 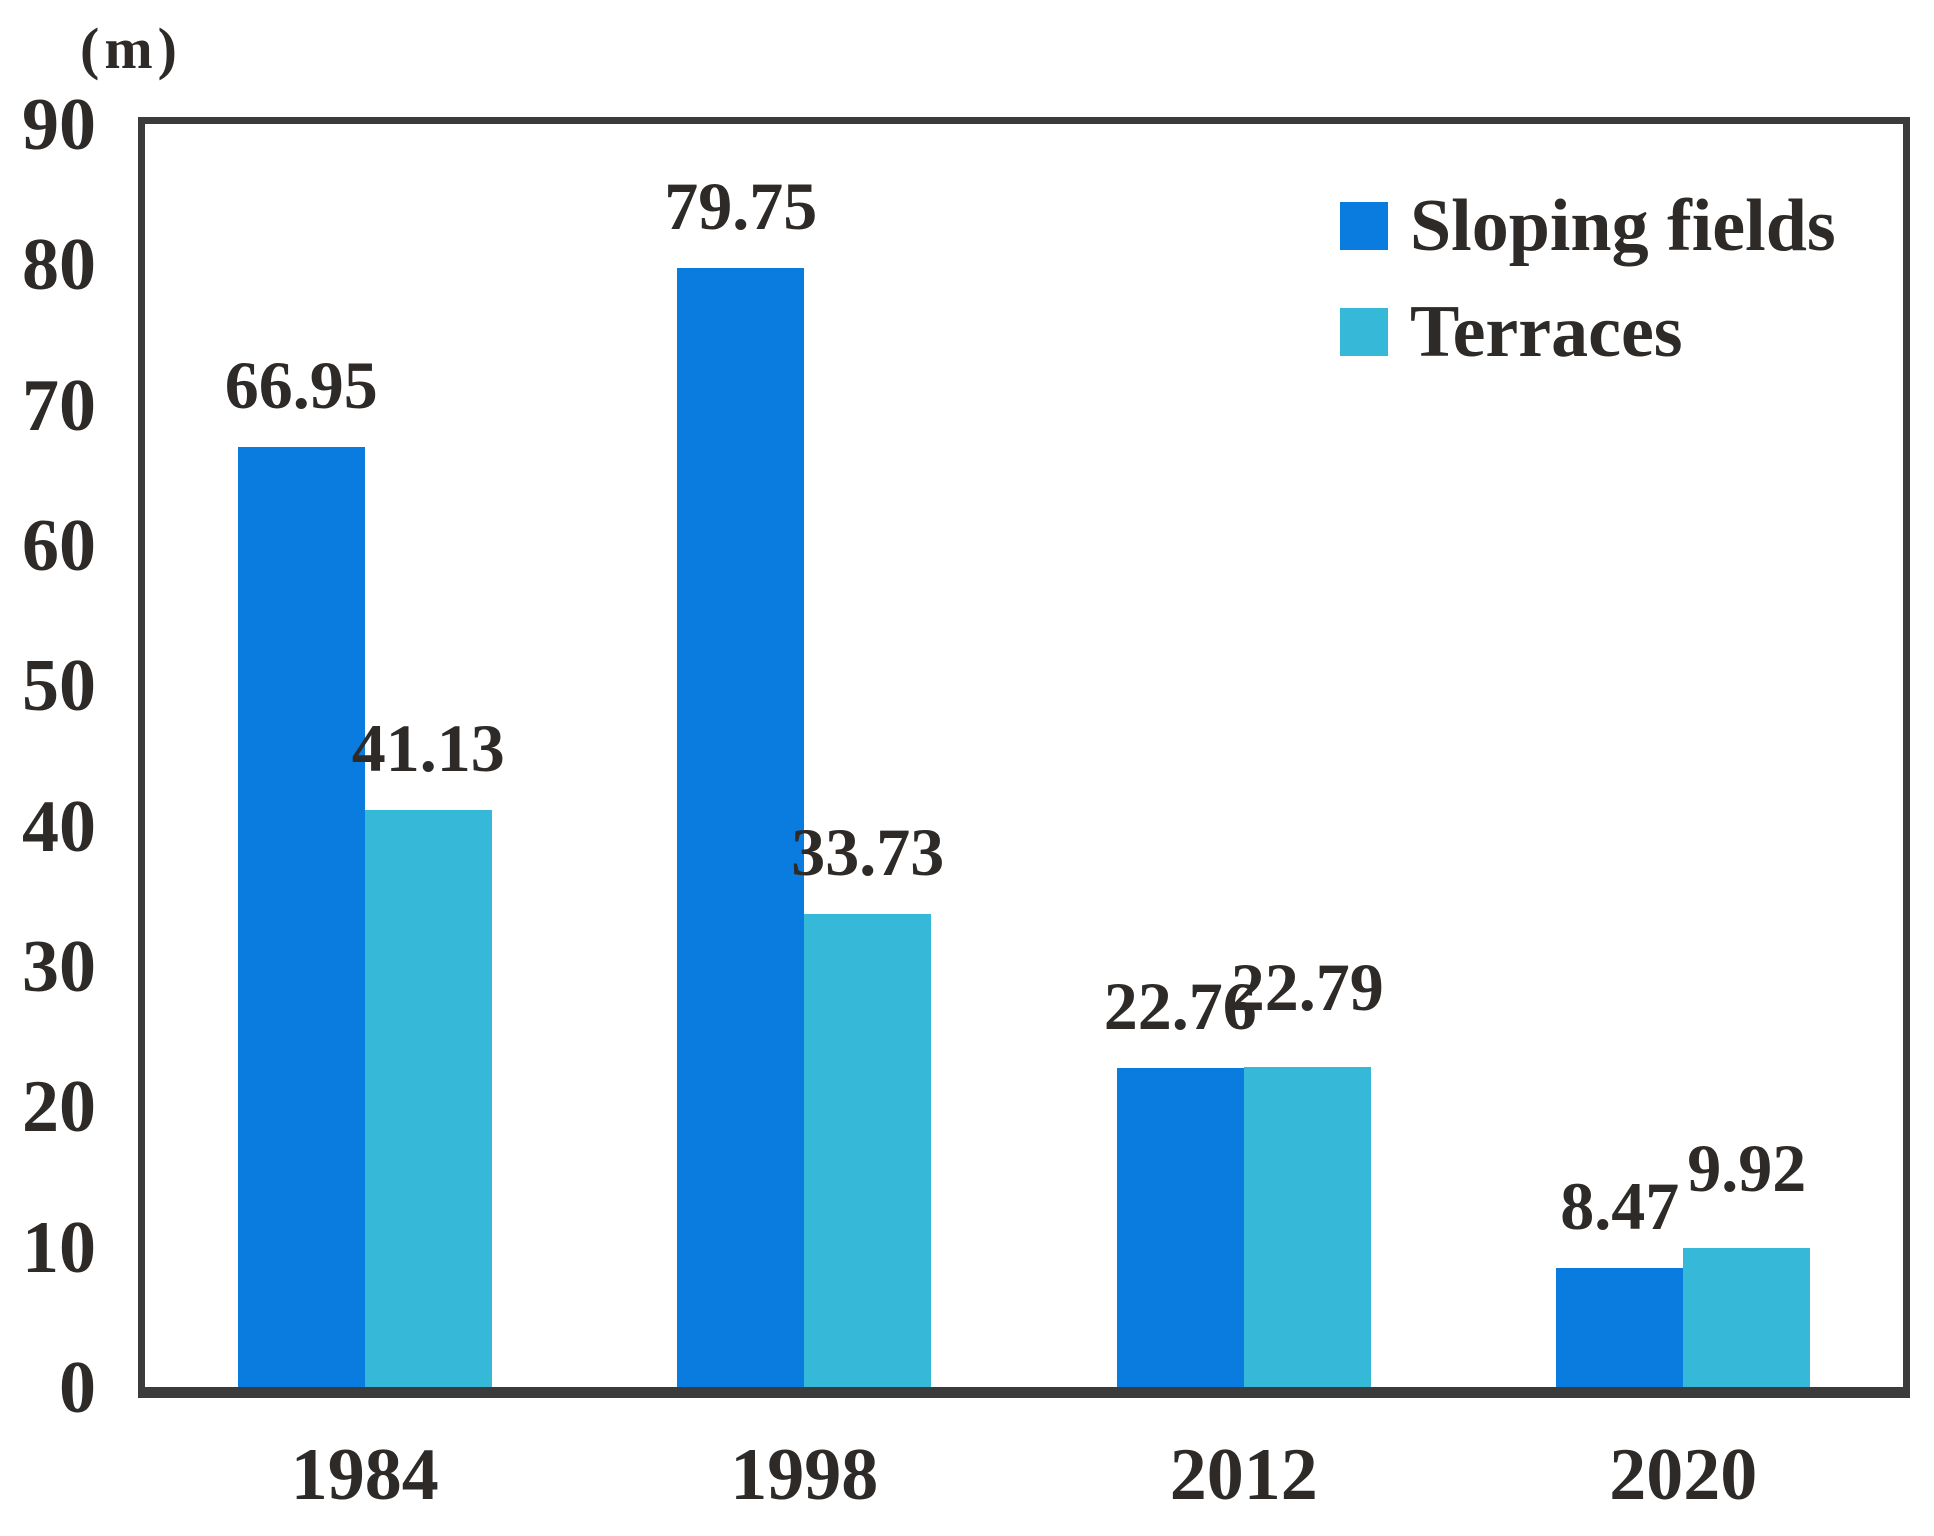 What do you see at coordinates (59, 826) in the screenshot?
I see `y-tick-40: 40` at bounding box center [59, 826].